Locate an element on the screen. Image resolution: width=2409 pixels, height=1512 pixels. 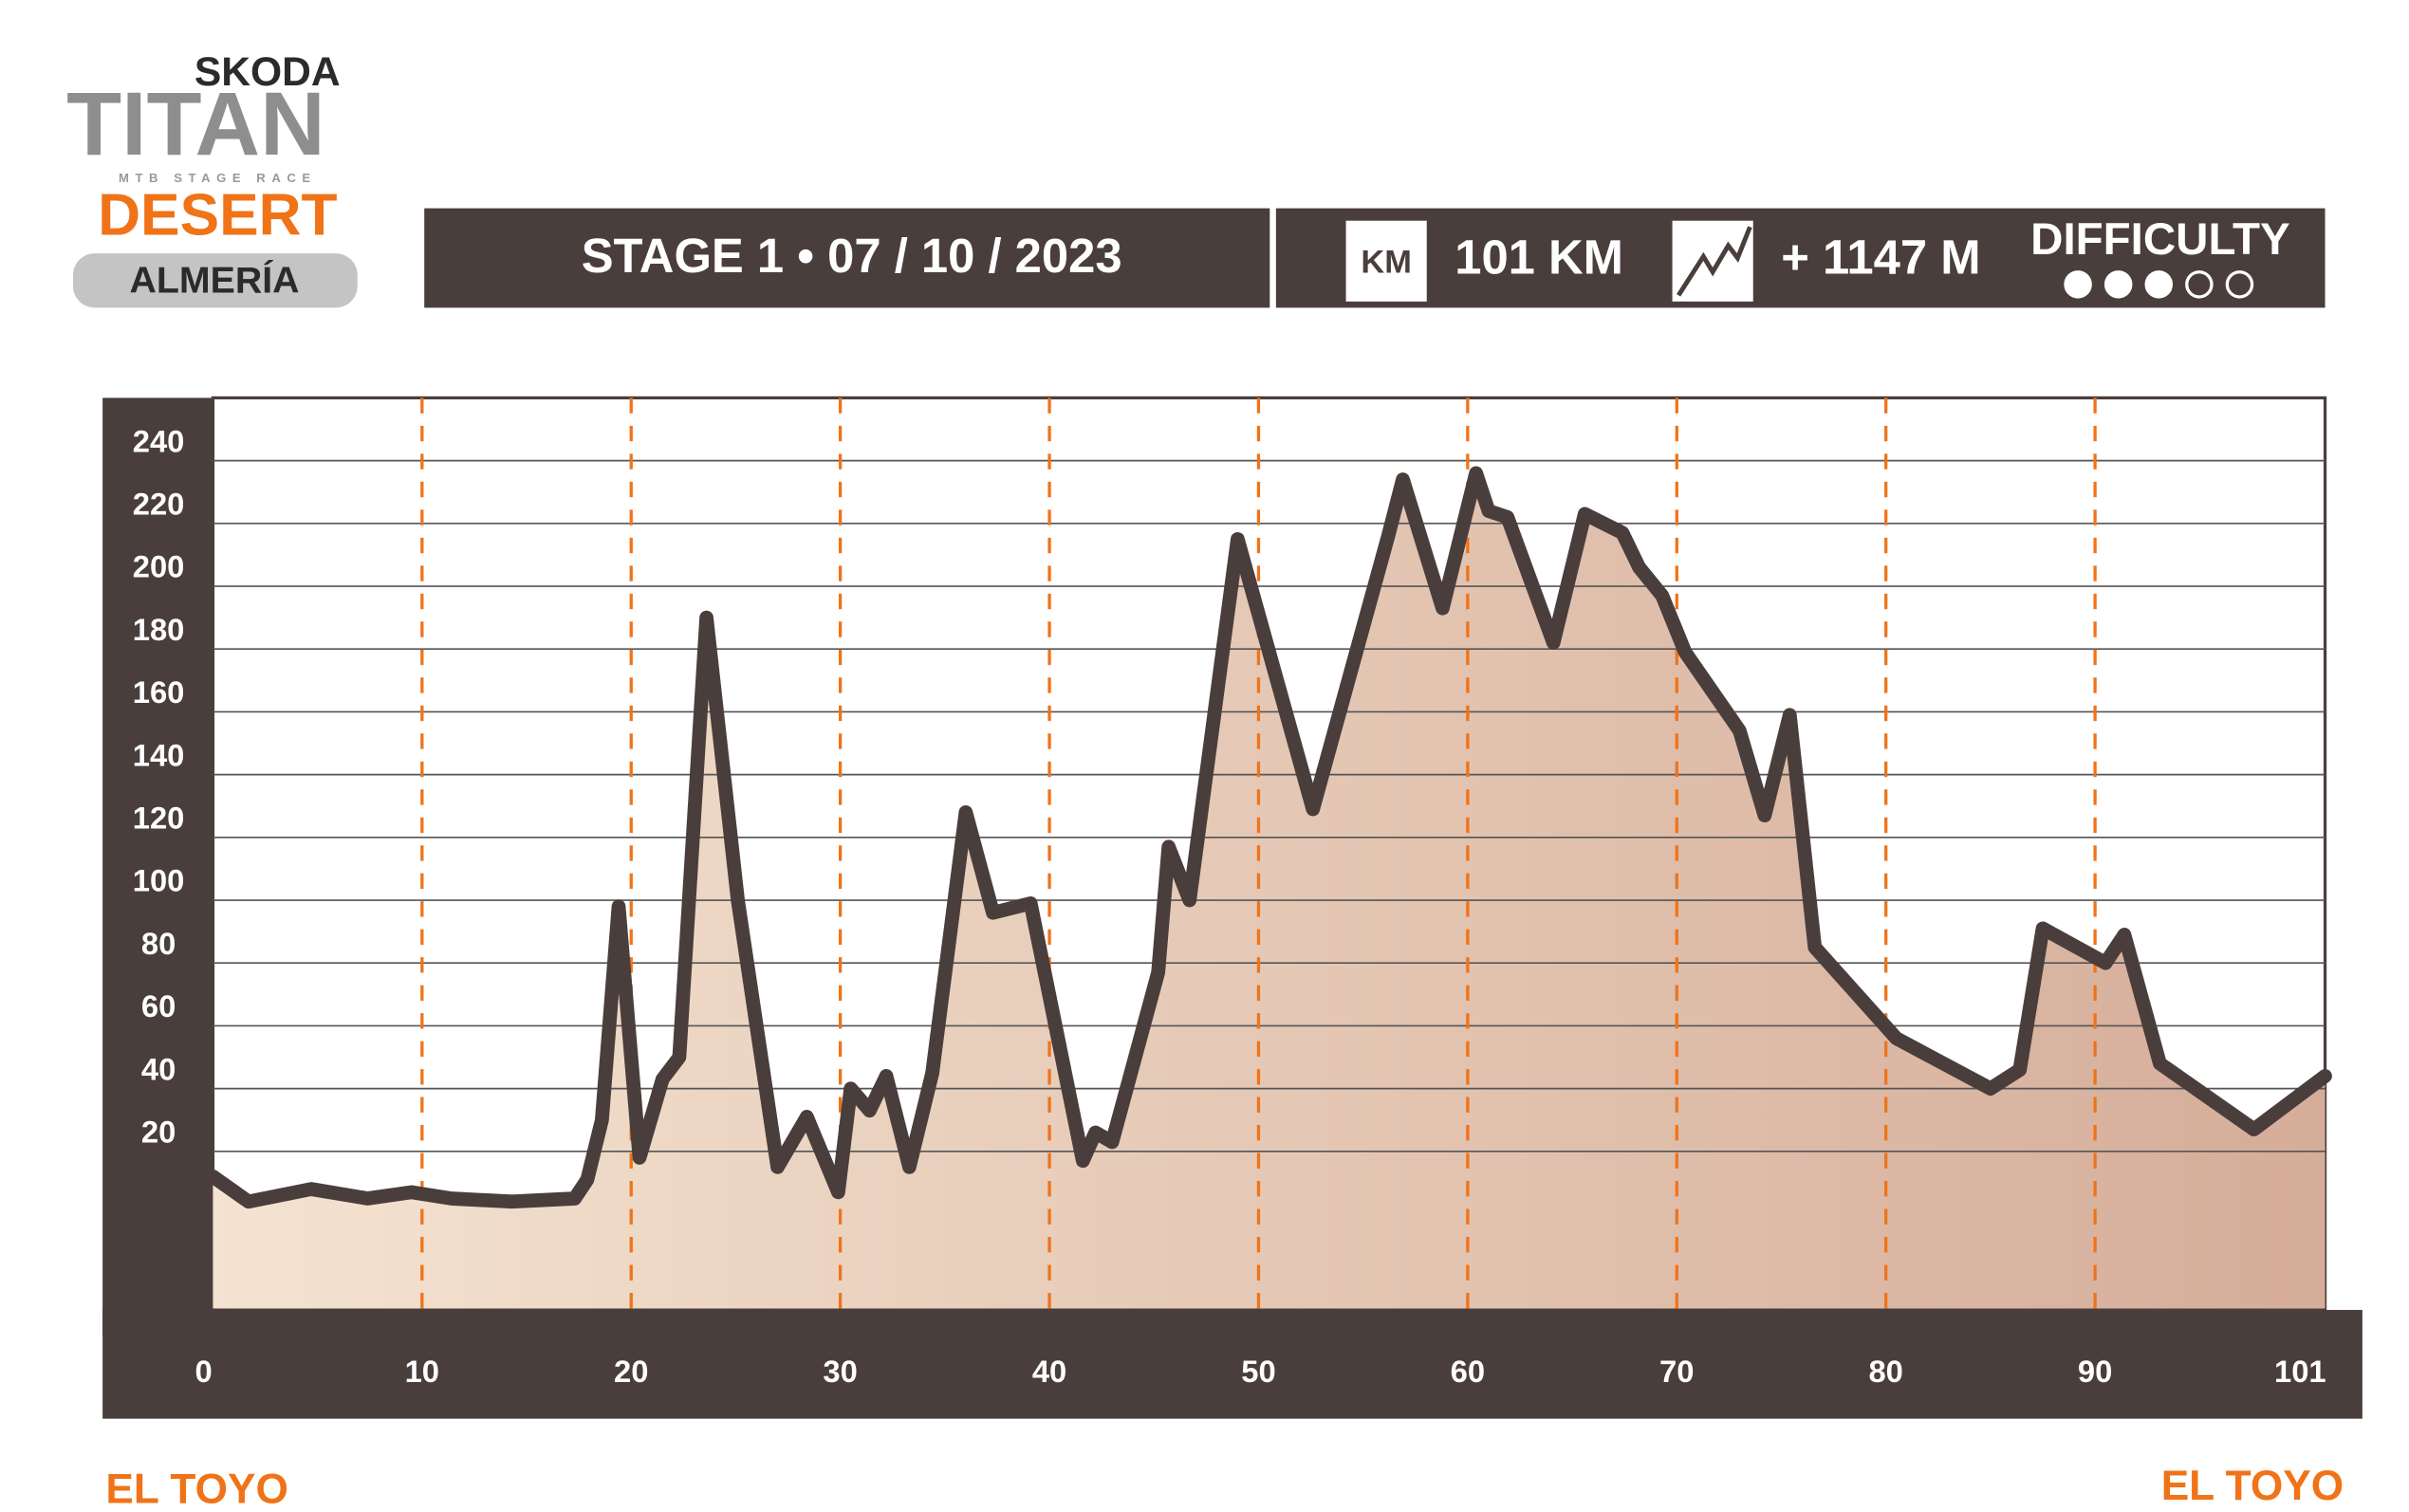
y-tick-label: 20 is located at coordinates (158, 1131).